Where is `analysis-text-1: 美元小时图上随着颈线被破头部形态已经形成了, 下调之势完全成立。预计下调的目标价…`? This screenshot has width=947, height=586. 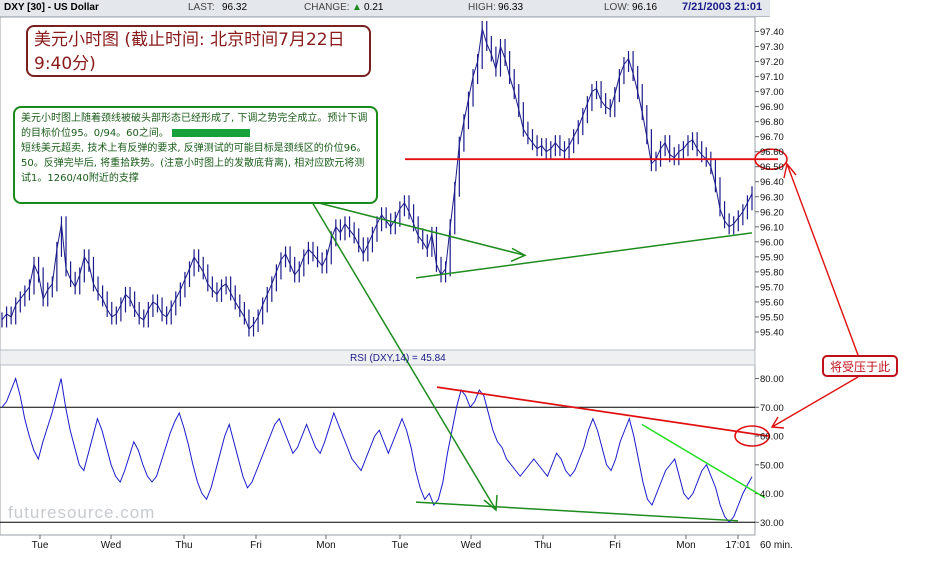
analysis-text-1: 美元小时图上随着颈线被破头部形态已经形成了, 下调之势完全成立。预计下调的目标价… is located at coordinates (194, 126).